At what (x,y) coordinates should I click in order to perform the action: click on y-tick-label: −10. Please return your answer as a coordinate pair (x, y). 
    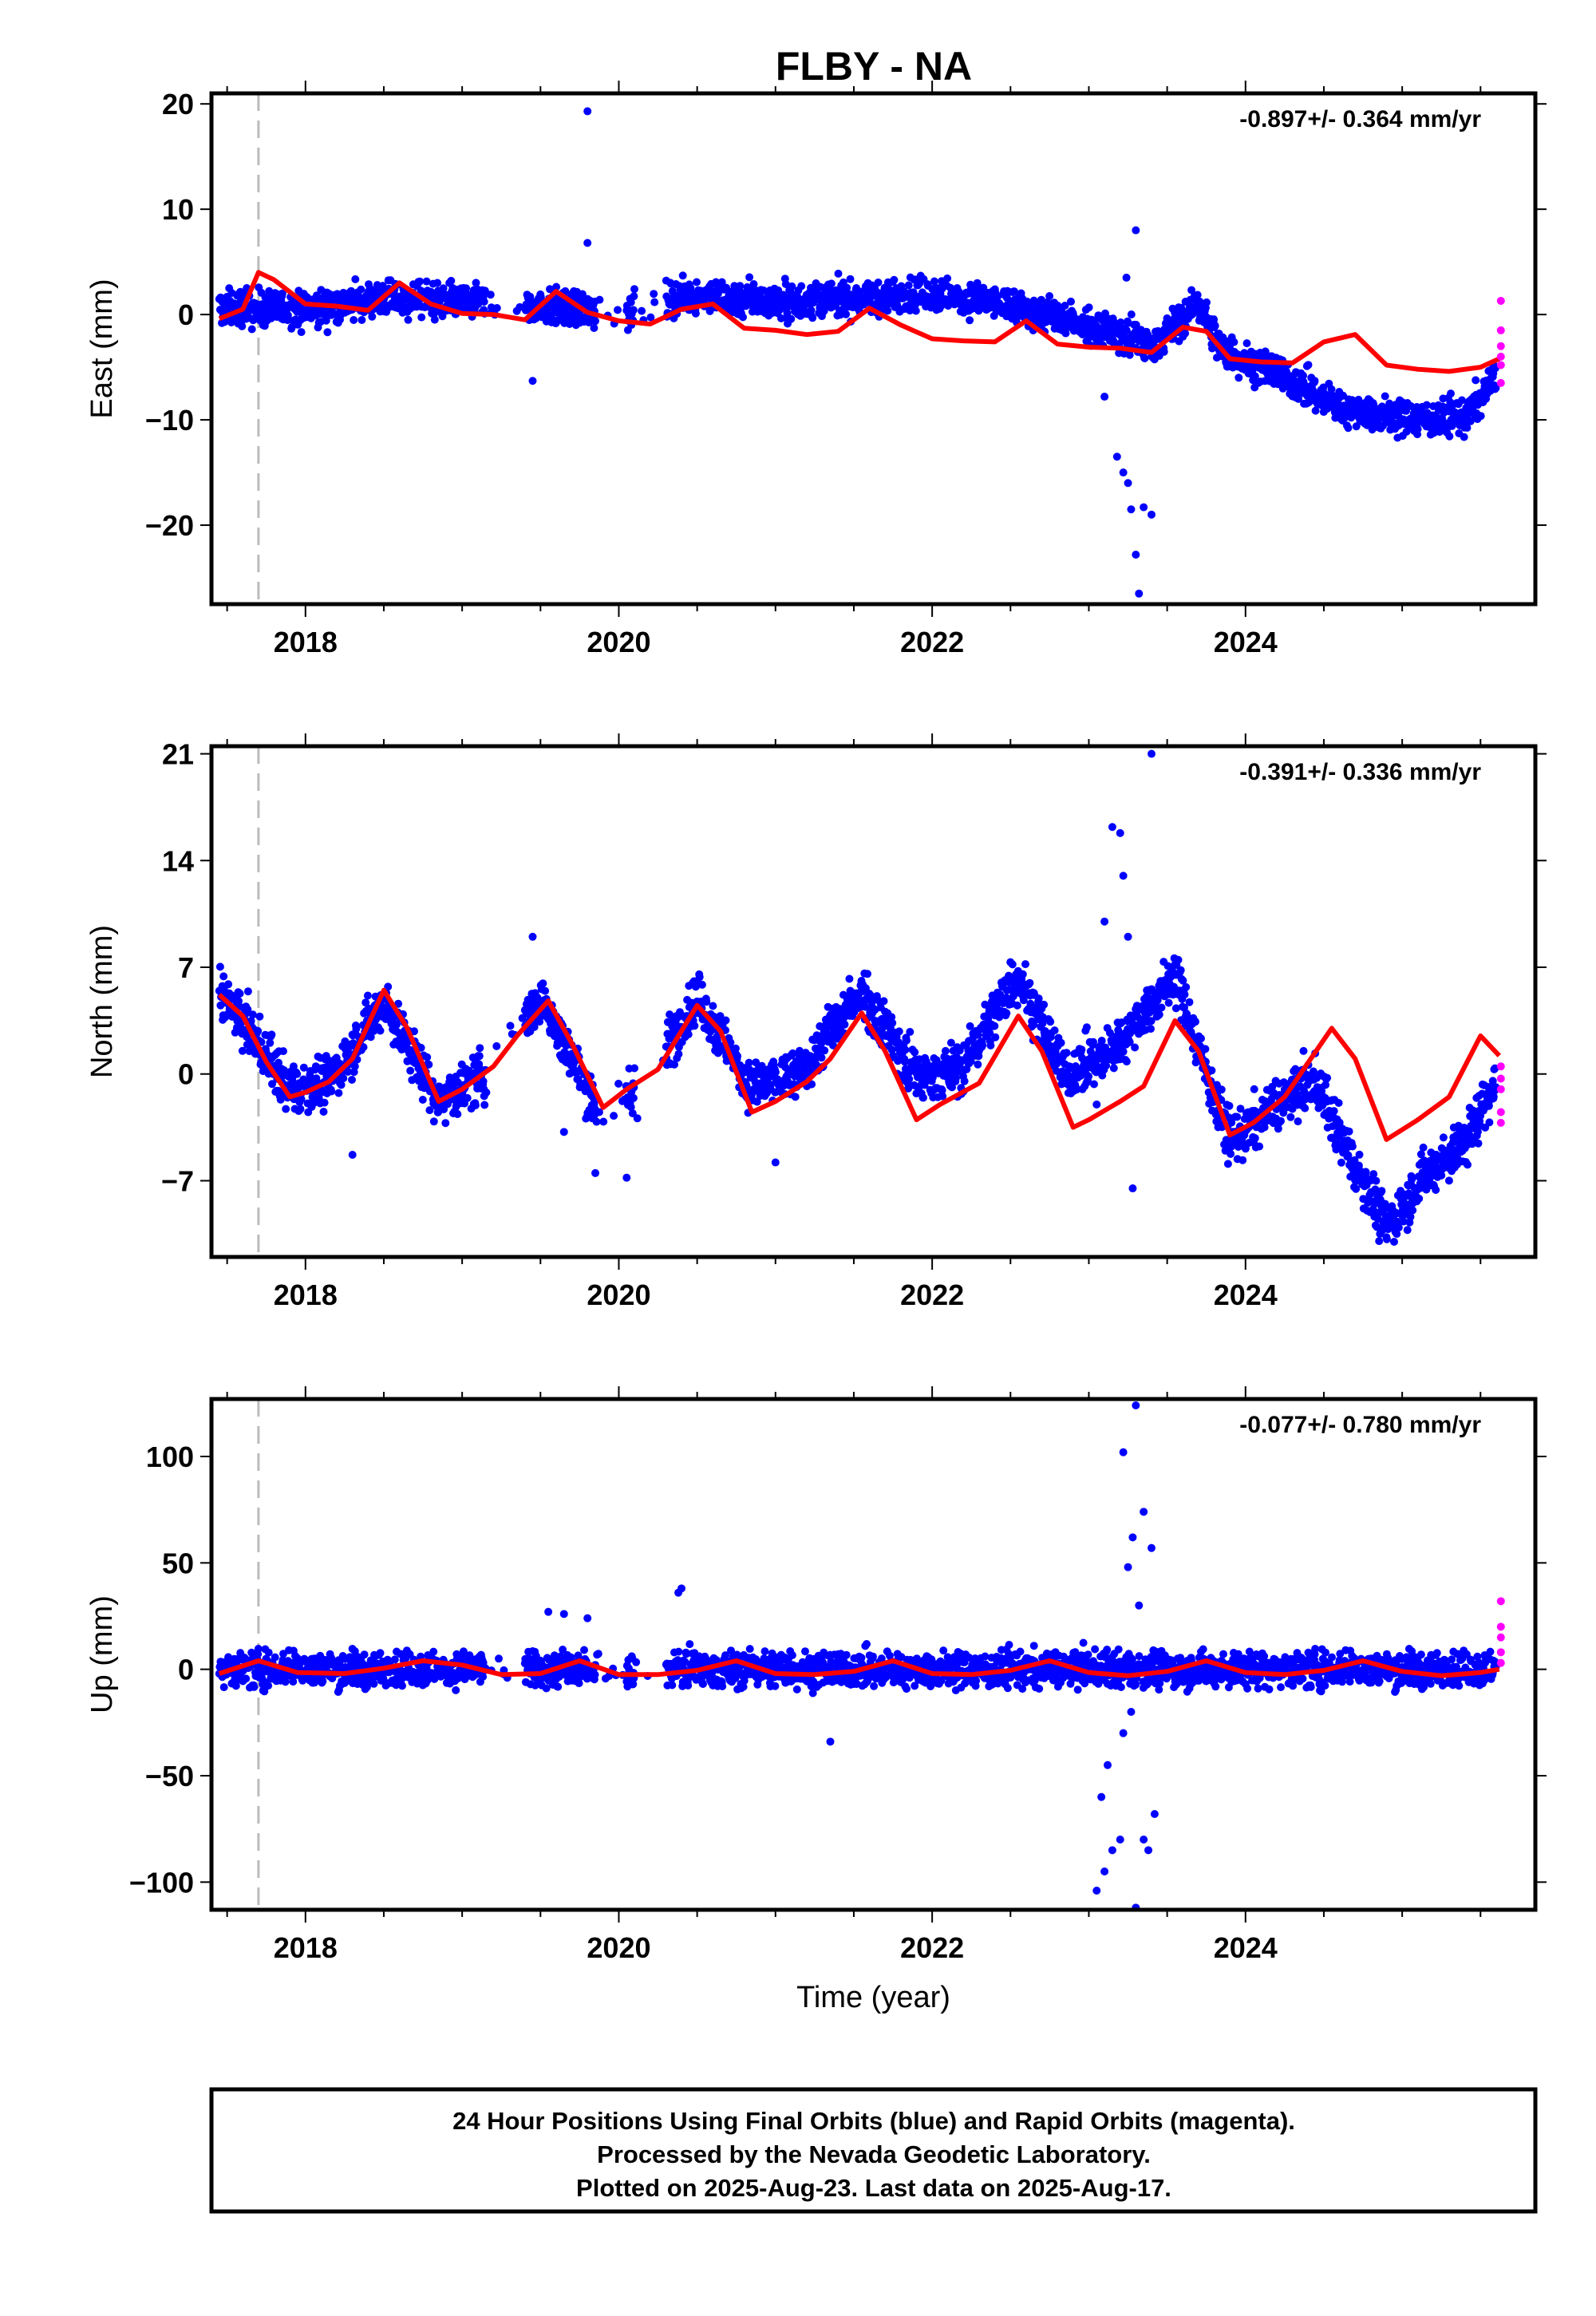
    Looking at the image, I should click on (169, 421).